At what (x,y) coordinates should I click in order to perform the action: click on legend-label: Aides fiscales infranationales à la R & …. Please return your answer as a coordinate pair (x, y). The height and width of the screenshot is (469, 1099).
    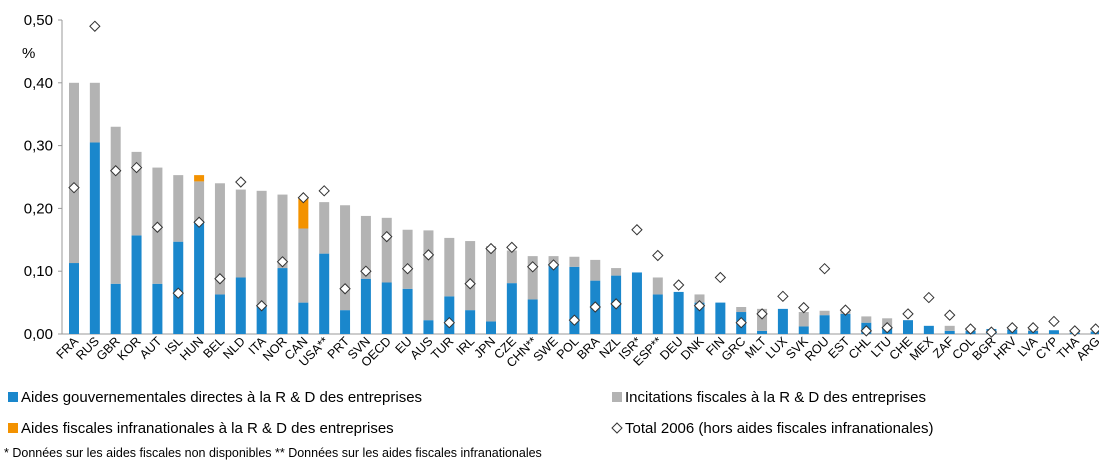
    Looking at the image, I should click on (207, 428).